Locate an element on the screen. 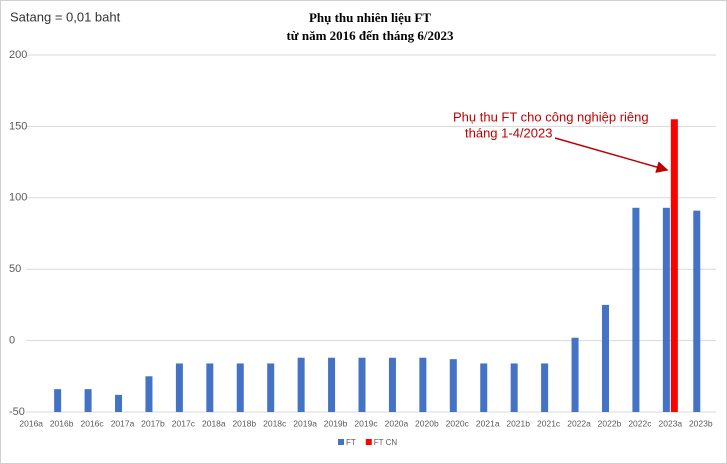 This screenshot has width=727, height=464. unit-note: Satang = 0,01 baht is located at coordinates (65, 16).